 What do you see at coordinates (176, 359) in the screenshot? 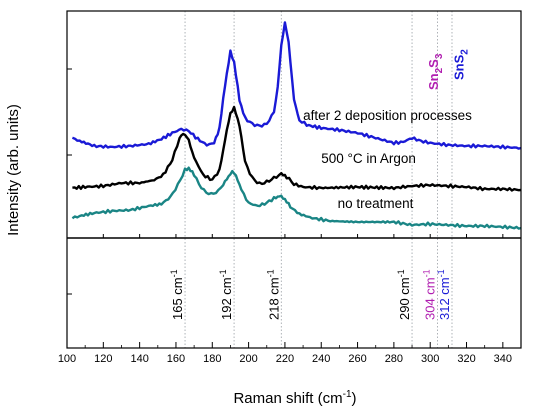
I see `x-tick-label-160: 160` at bounding box center [176, 359].